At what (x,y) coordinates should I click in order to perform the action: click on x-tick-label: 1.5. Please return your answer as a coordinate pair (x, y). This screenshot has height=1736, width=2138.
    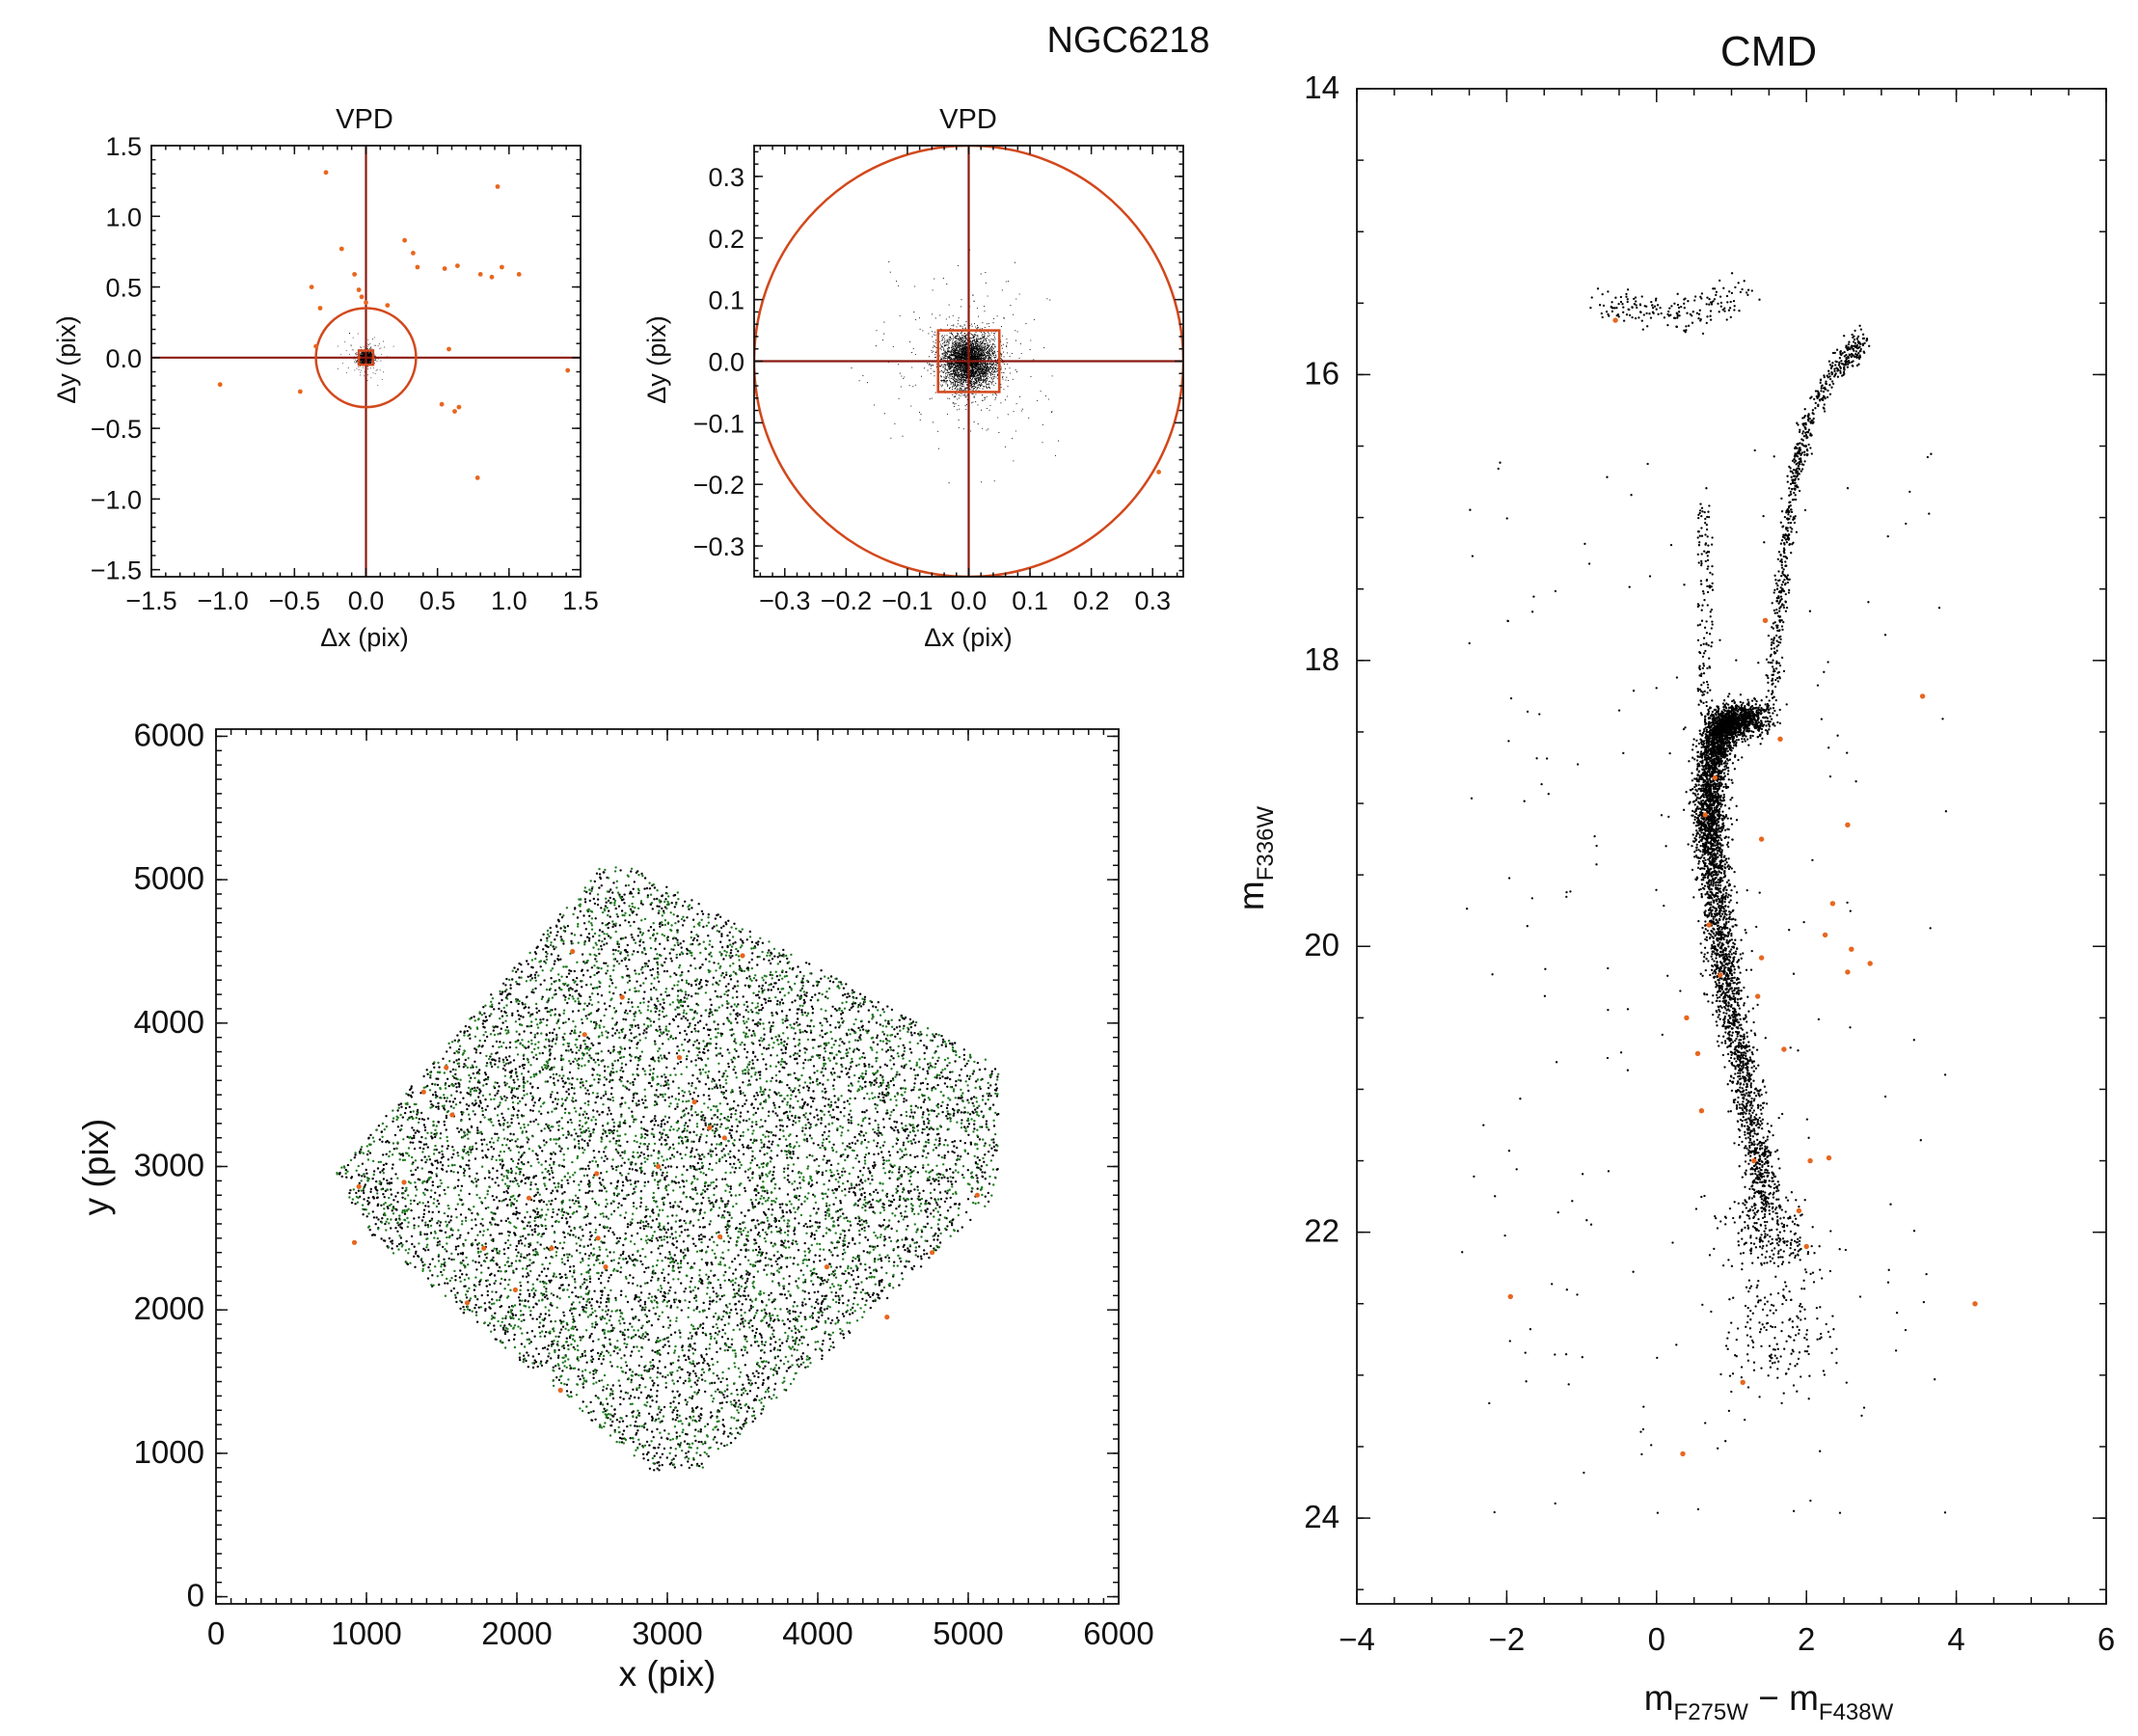
    Looking at the image, I should click on (580, 600).